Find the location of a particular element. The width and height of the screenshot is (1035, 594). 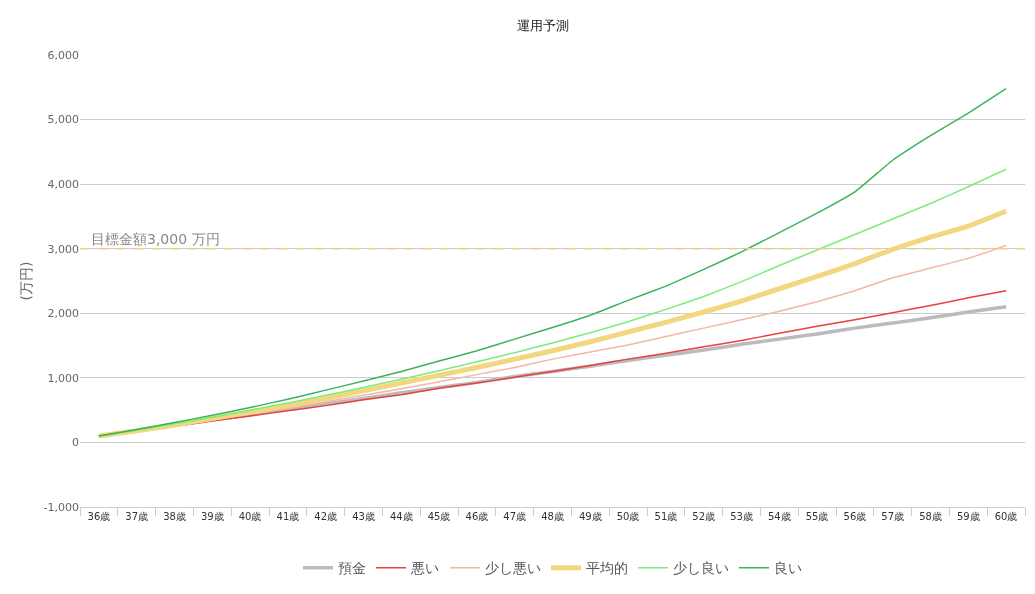

legend-label: 少し悪い is located at coordinates (513, 568).